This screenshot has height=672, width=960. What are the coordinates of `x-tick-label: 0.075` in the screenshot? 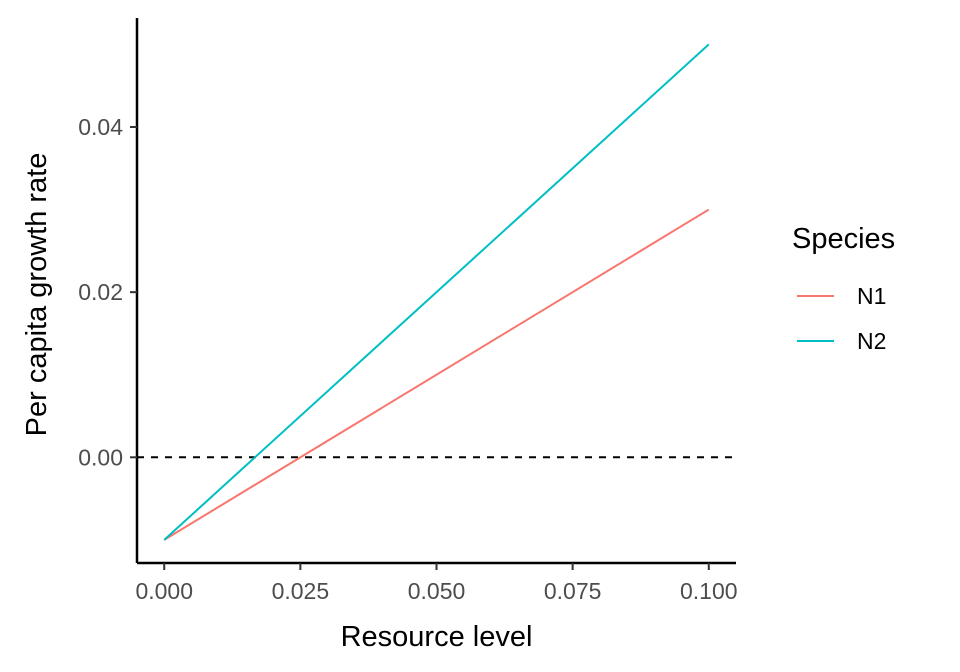 It's located at (573, 591).